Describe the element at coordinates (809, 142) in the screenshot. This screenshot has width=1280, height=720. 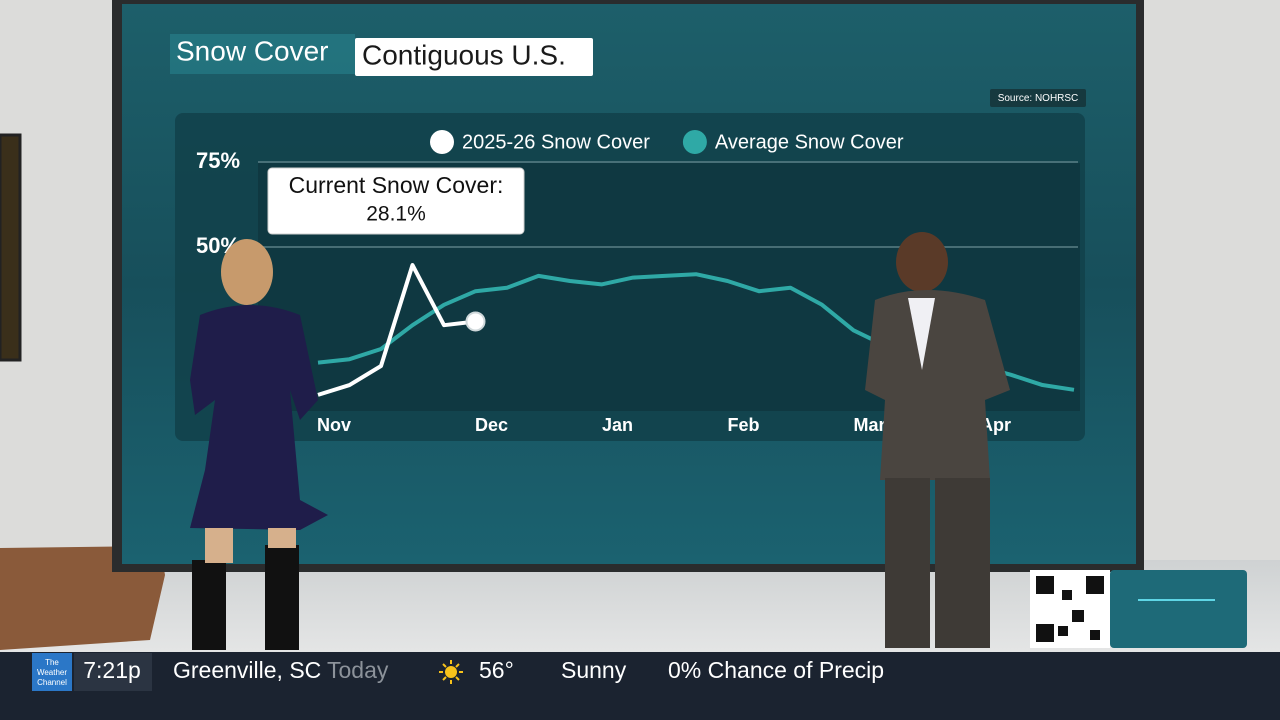
I see `legend-label: Average Snow Cover` at that location.